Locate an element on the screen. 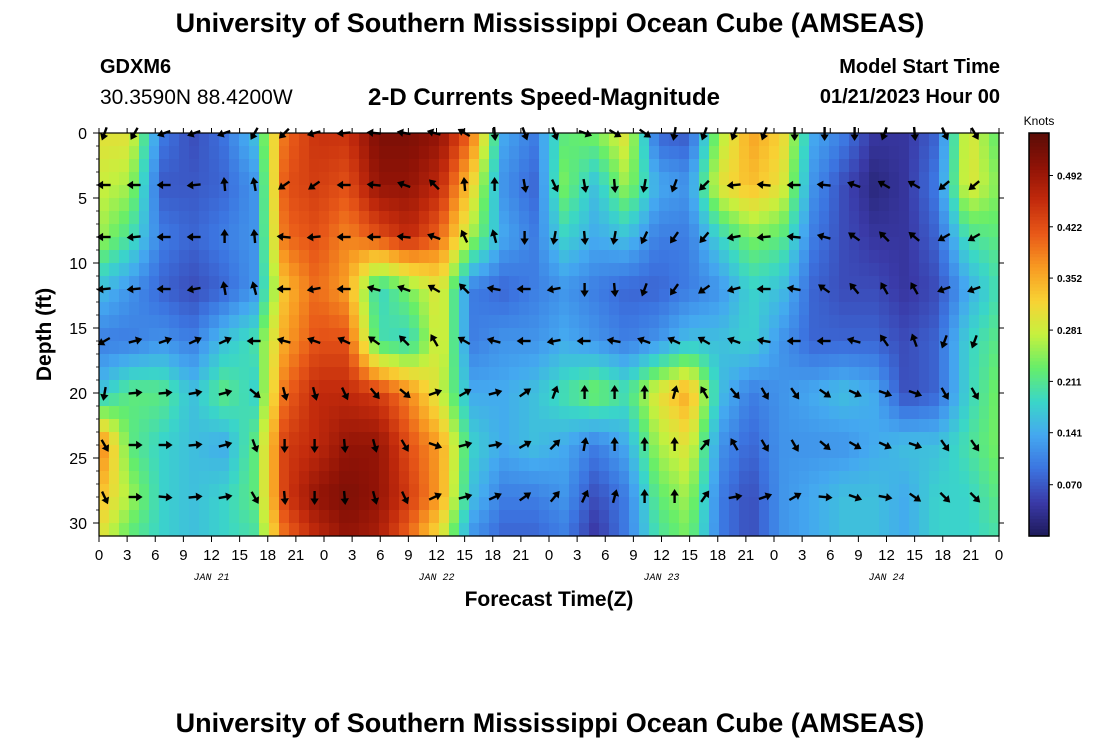 This screenshot has width=1100, height=750. colorbar-segment is located at coordinates (1039, 501).